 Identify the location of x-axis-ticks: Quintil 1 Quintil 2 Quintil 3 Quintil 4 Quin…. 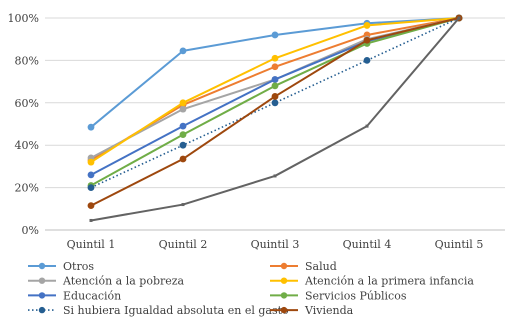
(275, 244).